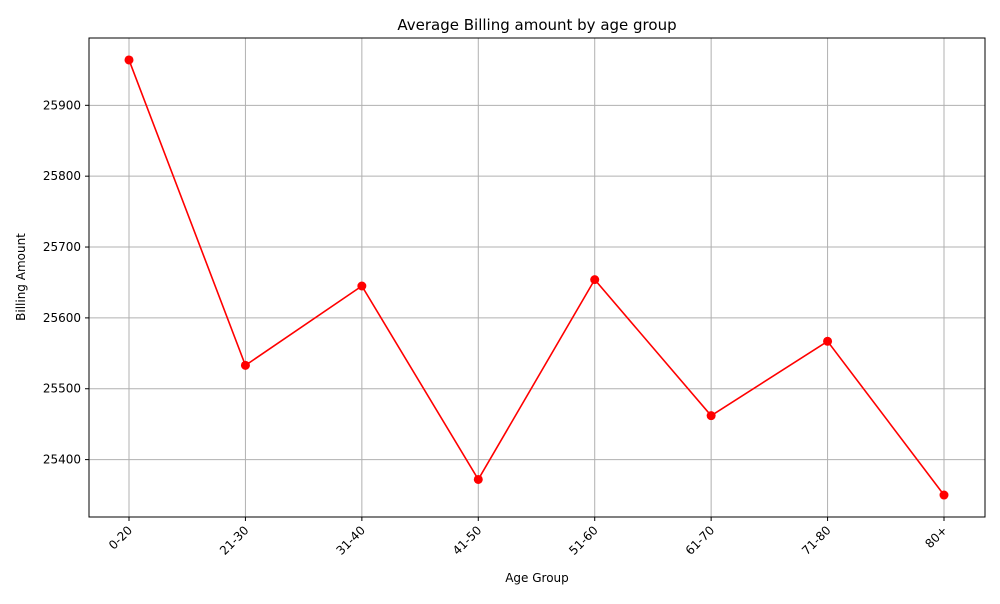 This screenshot has width=1000, height=604. I want to click on x-tick-label: 61-70, so click(700, 540).